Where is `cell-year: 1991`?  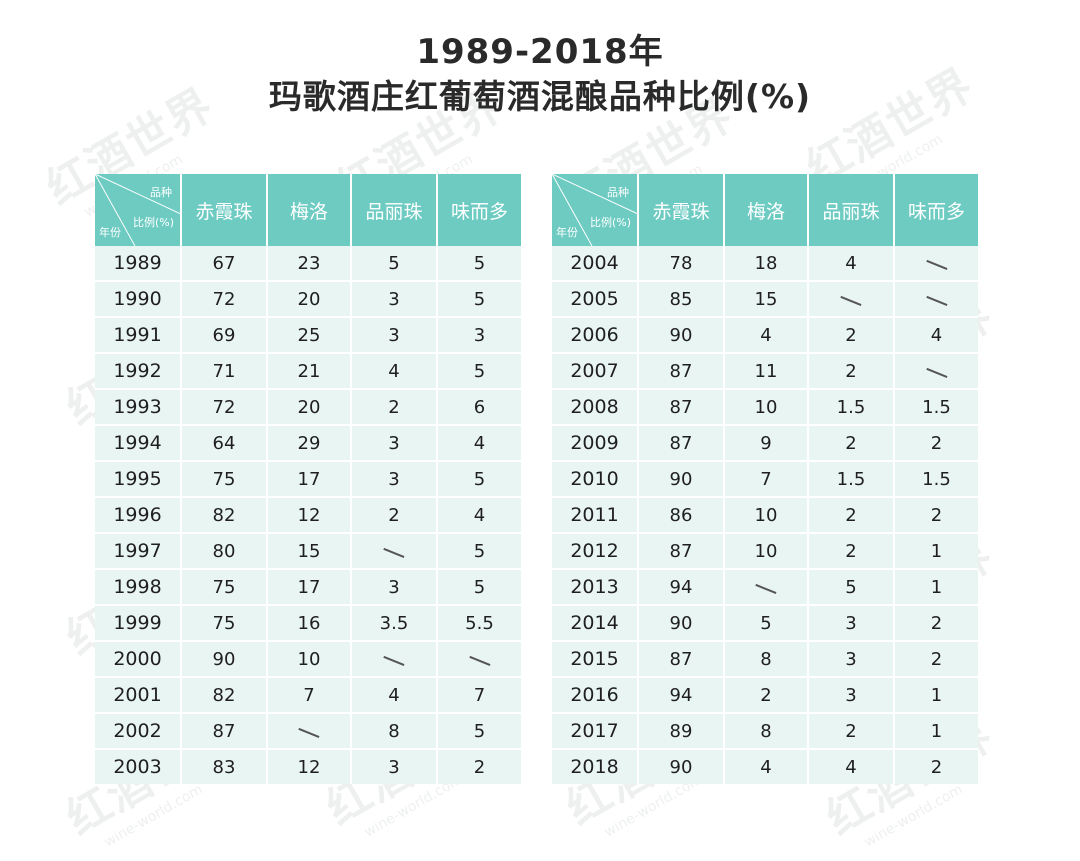
cell-year: 1991 is located at coordinates (138, 334).